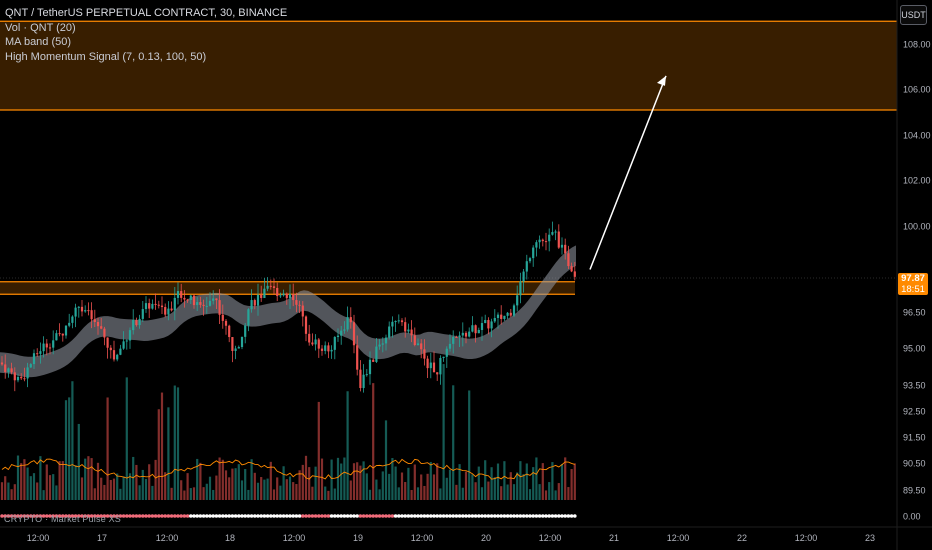 Image resolution: width=932 pixels, height=550 pixels. I want to click on x-tick-label: 12:00, so click(422, 538).